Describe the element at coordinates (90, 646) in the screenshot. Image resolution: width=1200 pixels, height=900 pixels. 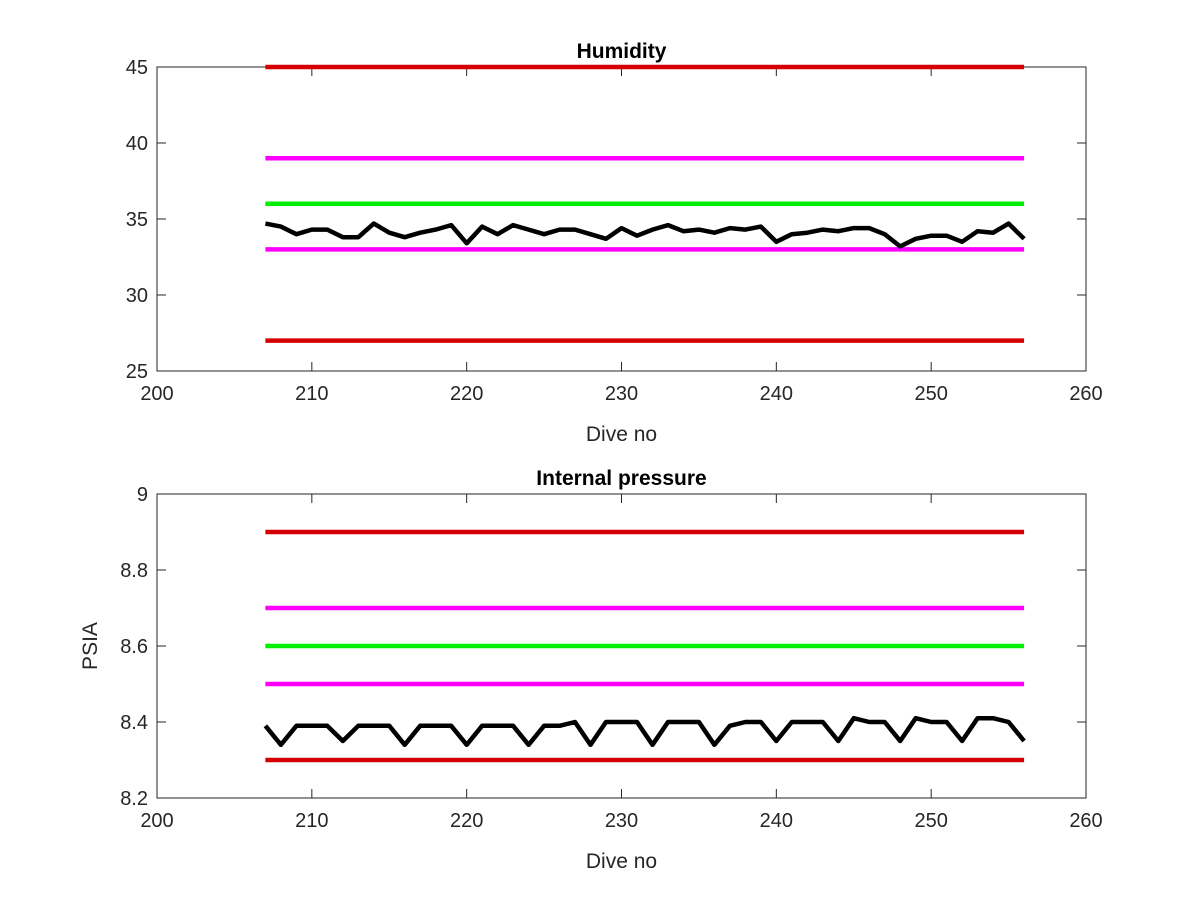
I see `y-axis-label: PSIA` at that location.